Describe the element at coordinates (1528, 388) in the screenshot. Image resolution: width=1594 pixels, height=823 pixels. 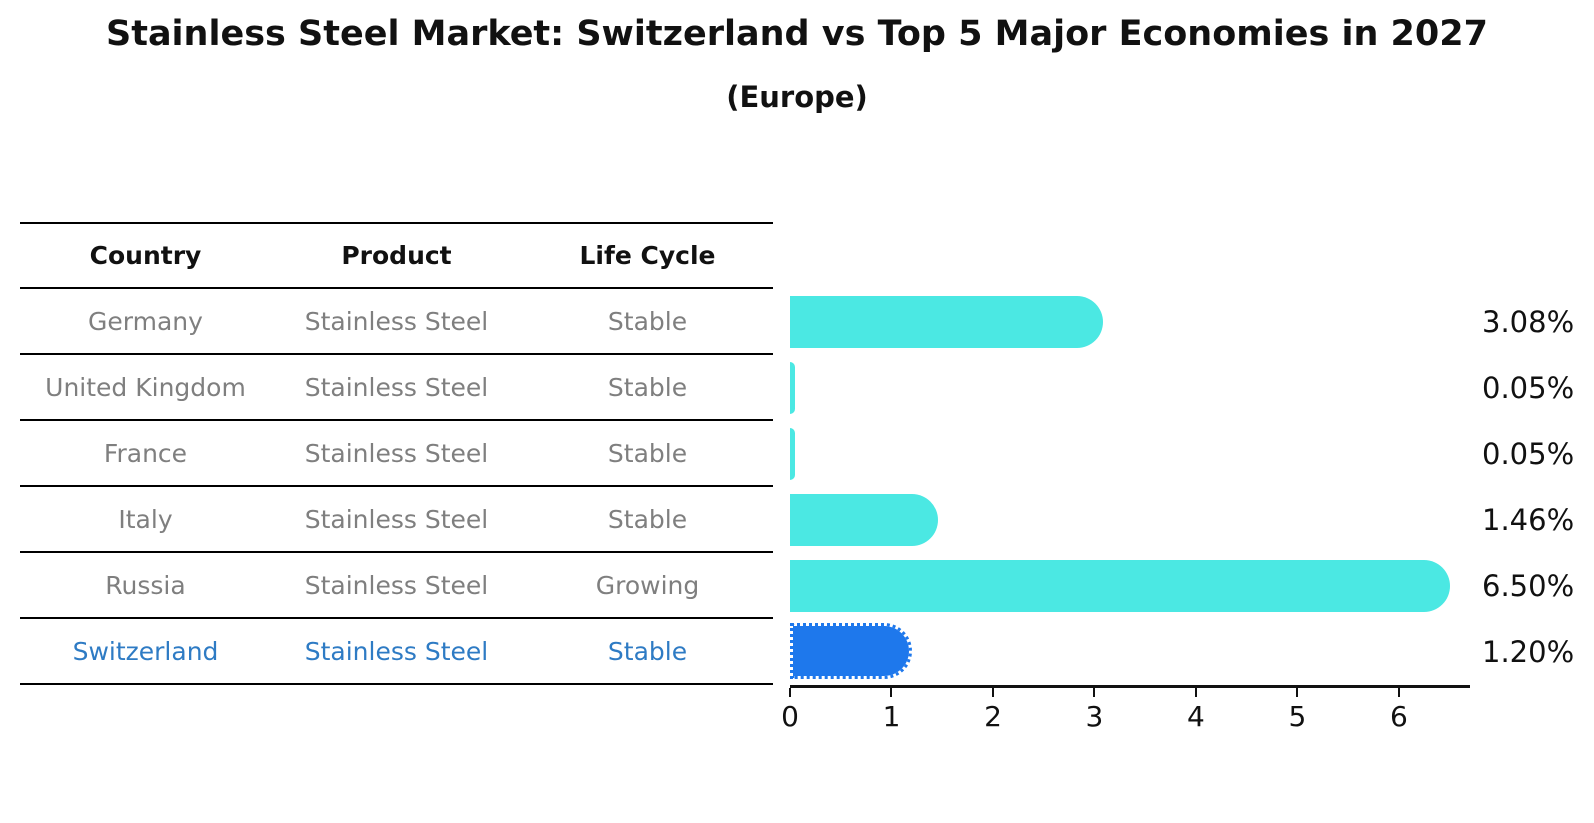
I see `value-label-united-kingdom: 0.05%` at that location.